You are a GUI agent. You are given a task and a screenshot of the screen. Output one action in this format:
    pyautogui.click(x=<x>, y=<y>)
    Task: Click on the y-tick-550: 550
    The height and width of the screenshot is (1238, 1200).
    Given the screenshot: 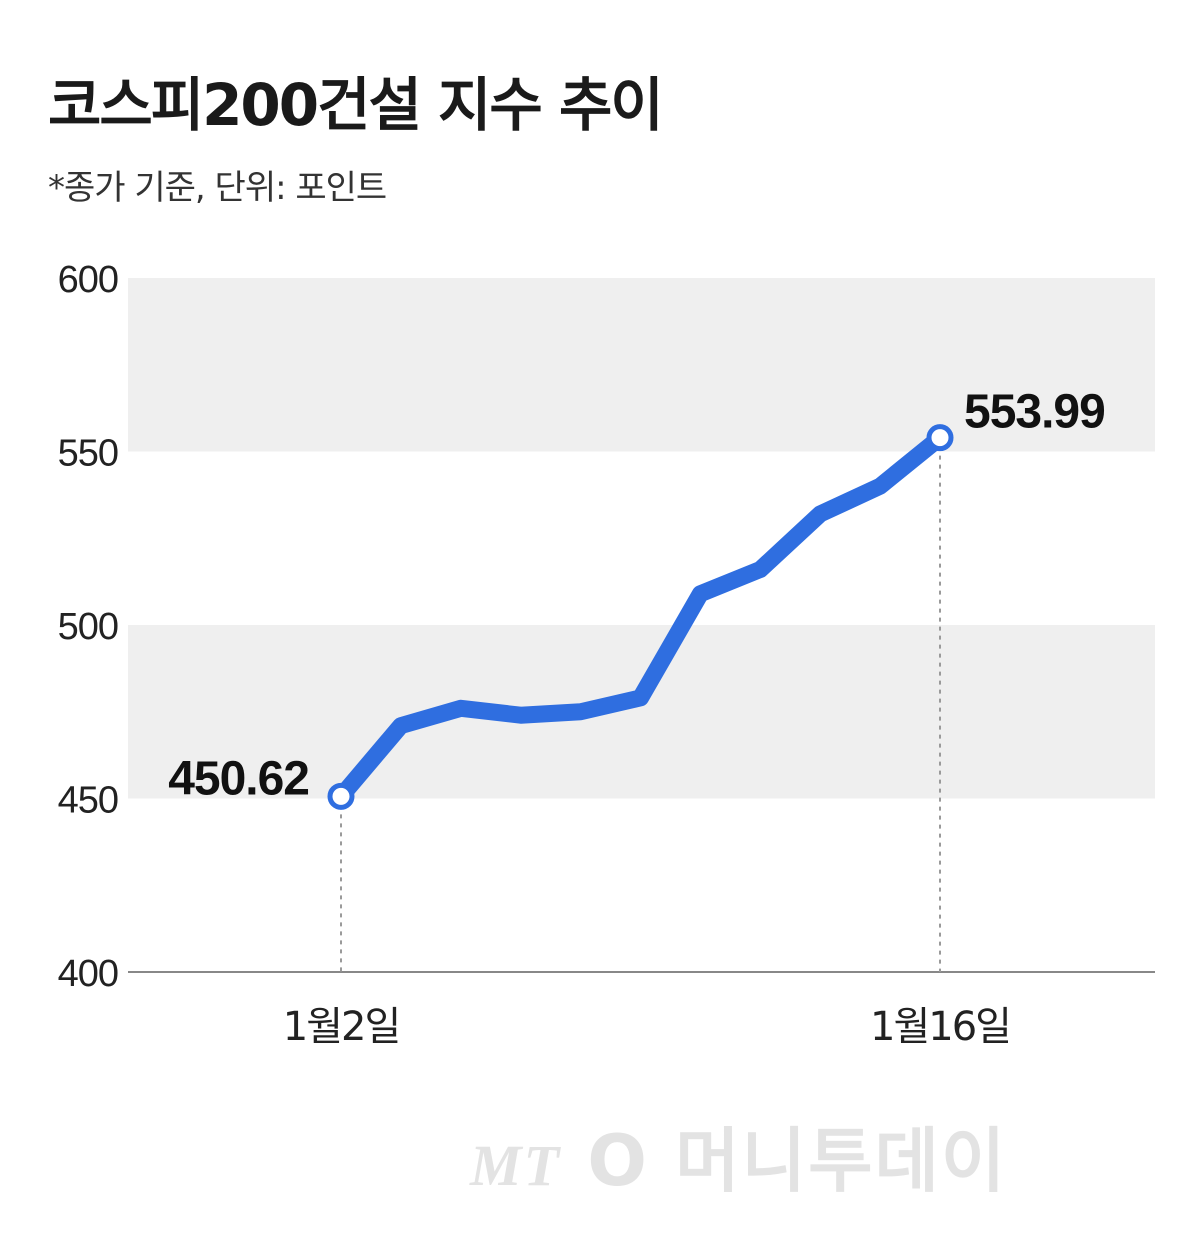 What is the action you would take?
    pyautogui.click(x=88, y=454)
    